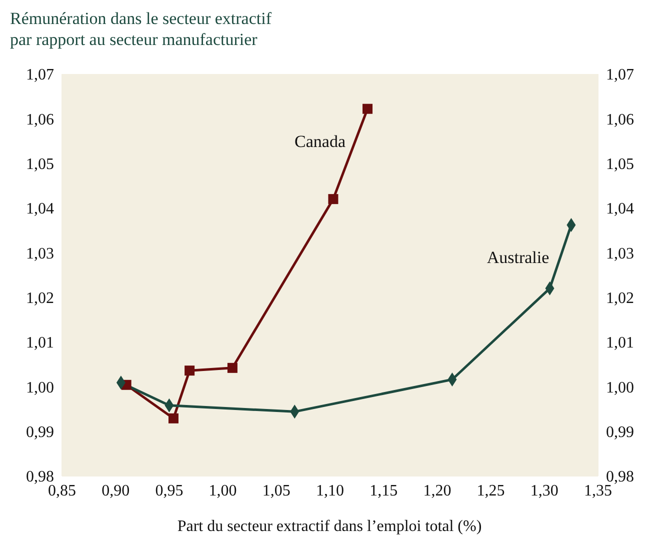  What do you see at coordinates (40, 75) in the screenshot?
I see `y-tick-label: 1,07` at bounding box center [40, 75].